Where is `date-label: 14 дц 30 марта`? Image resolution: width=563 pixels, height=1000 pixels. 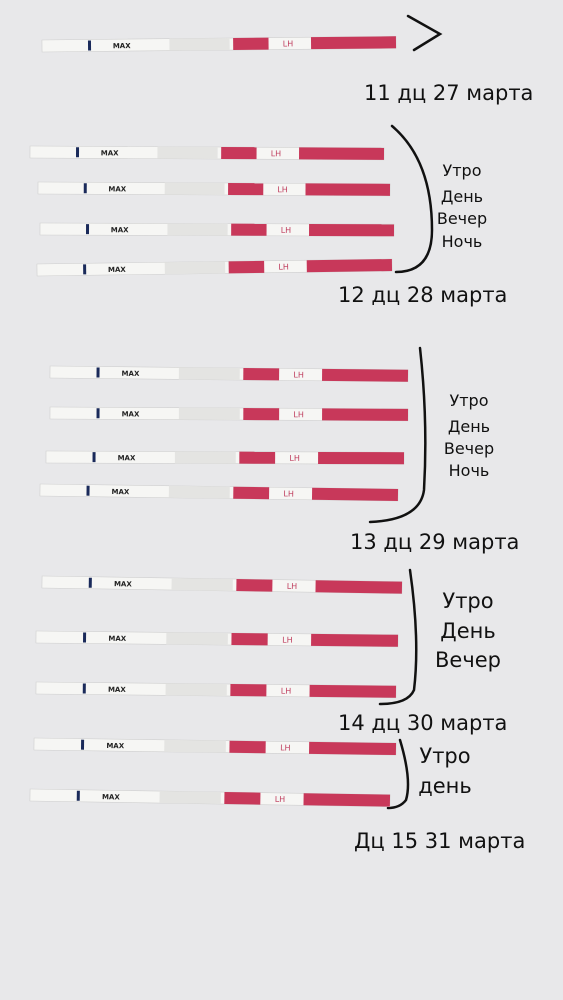 date-label: 14 дц 30 марта is located at coordinates (422, 723).